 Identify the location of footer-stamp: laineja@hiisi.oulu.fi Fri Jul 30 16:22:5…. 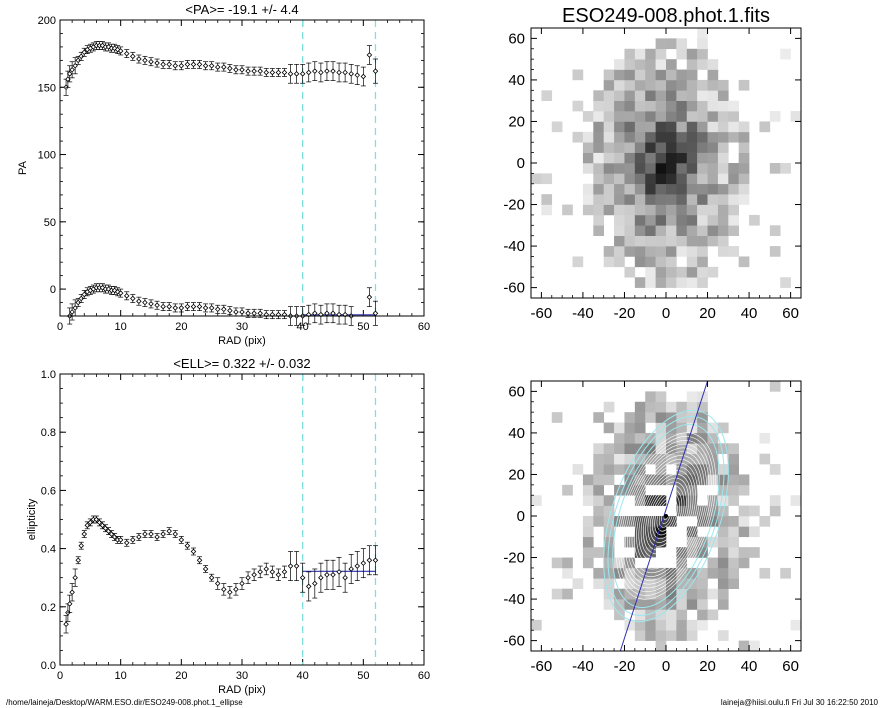
(800, 702).